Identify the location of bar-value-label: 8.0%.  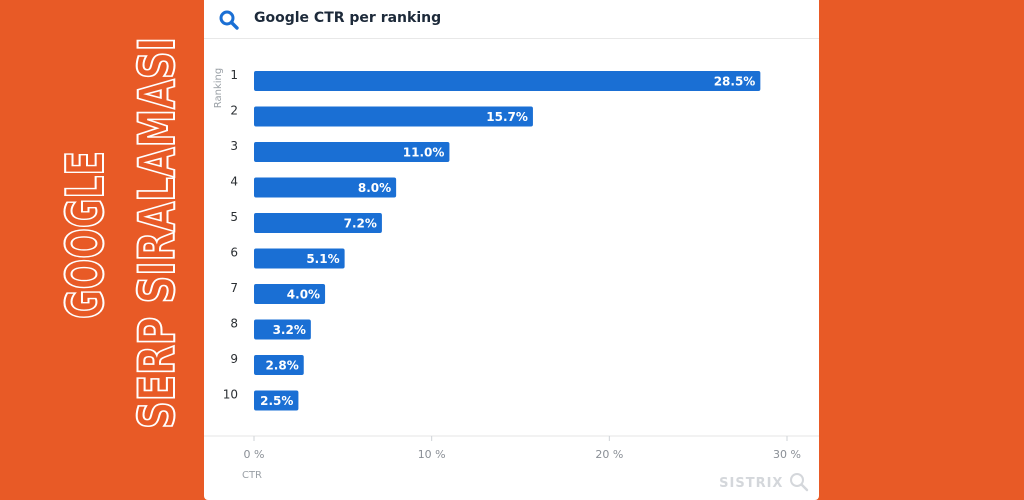
(374, 188).